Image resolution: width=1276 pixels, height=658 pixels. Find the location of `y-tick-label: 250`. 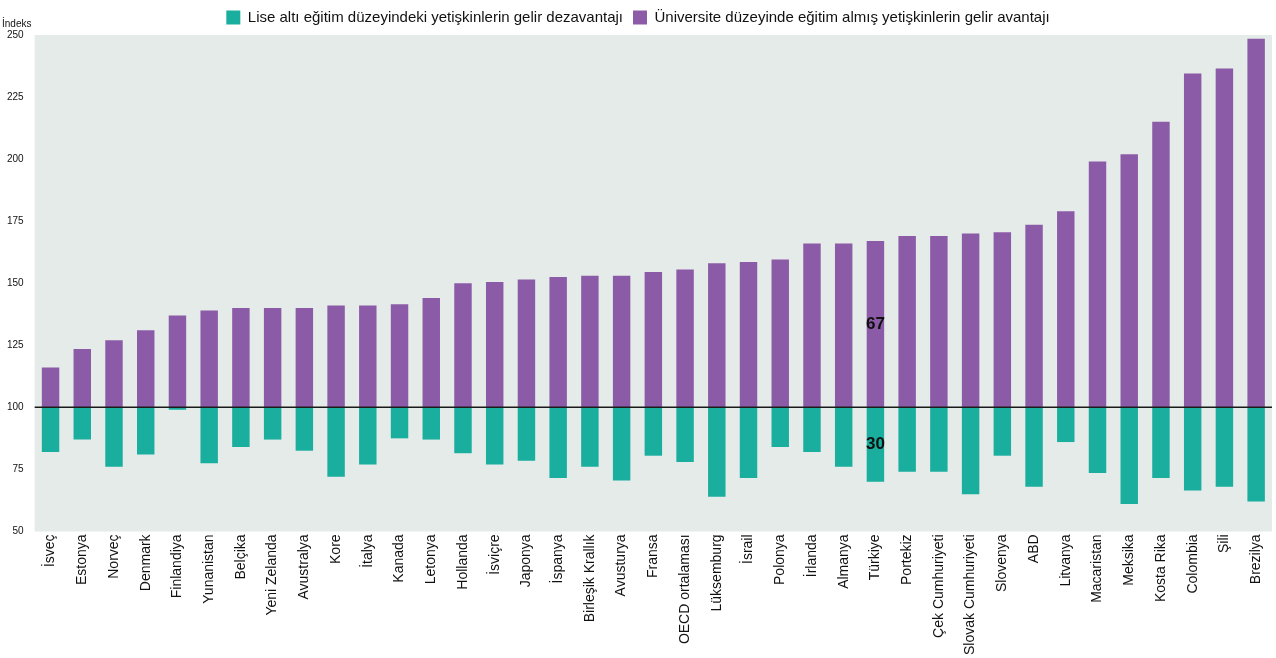

y-tick-label: 250 is located at coordinates (16, 34).